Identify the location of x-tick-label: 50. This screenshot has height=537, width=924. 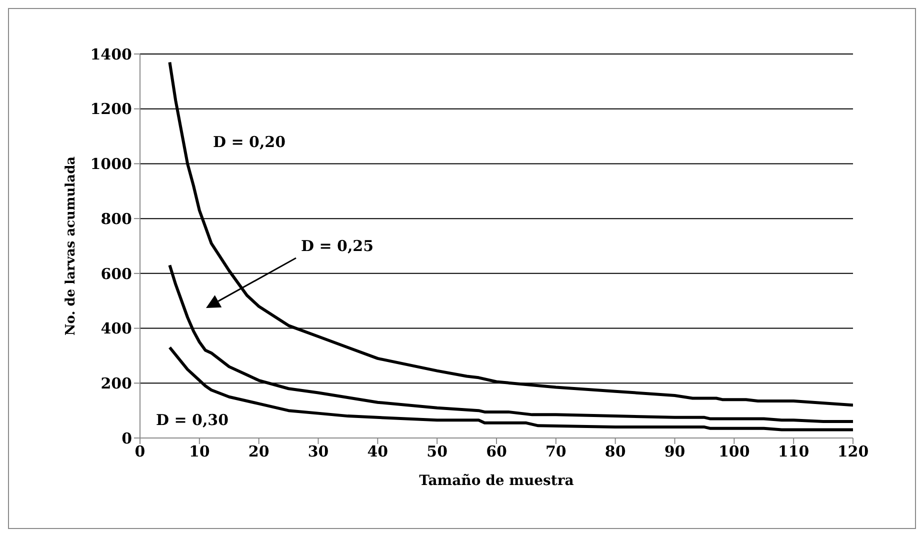
(437, 451).